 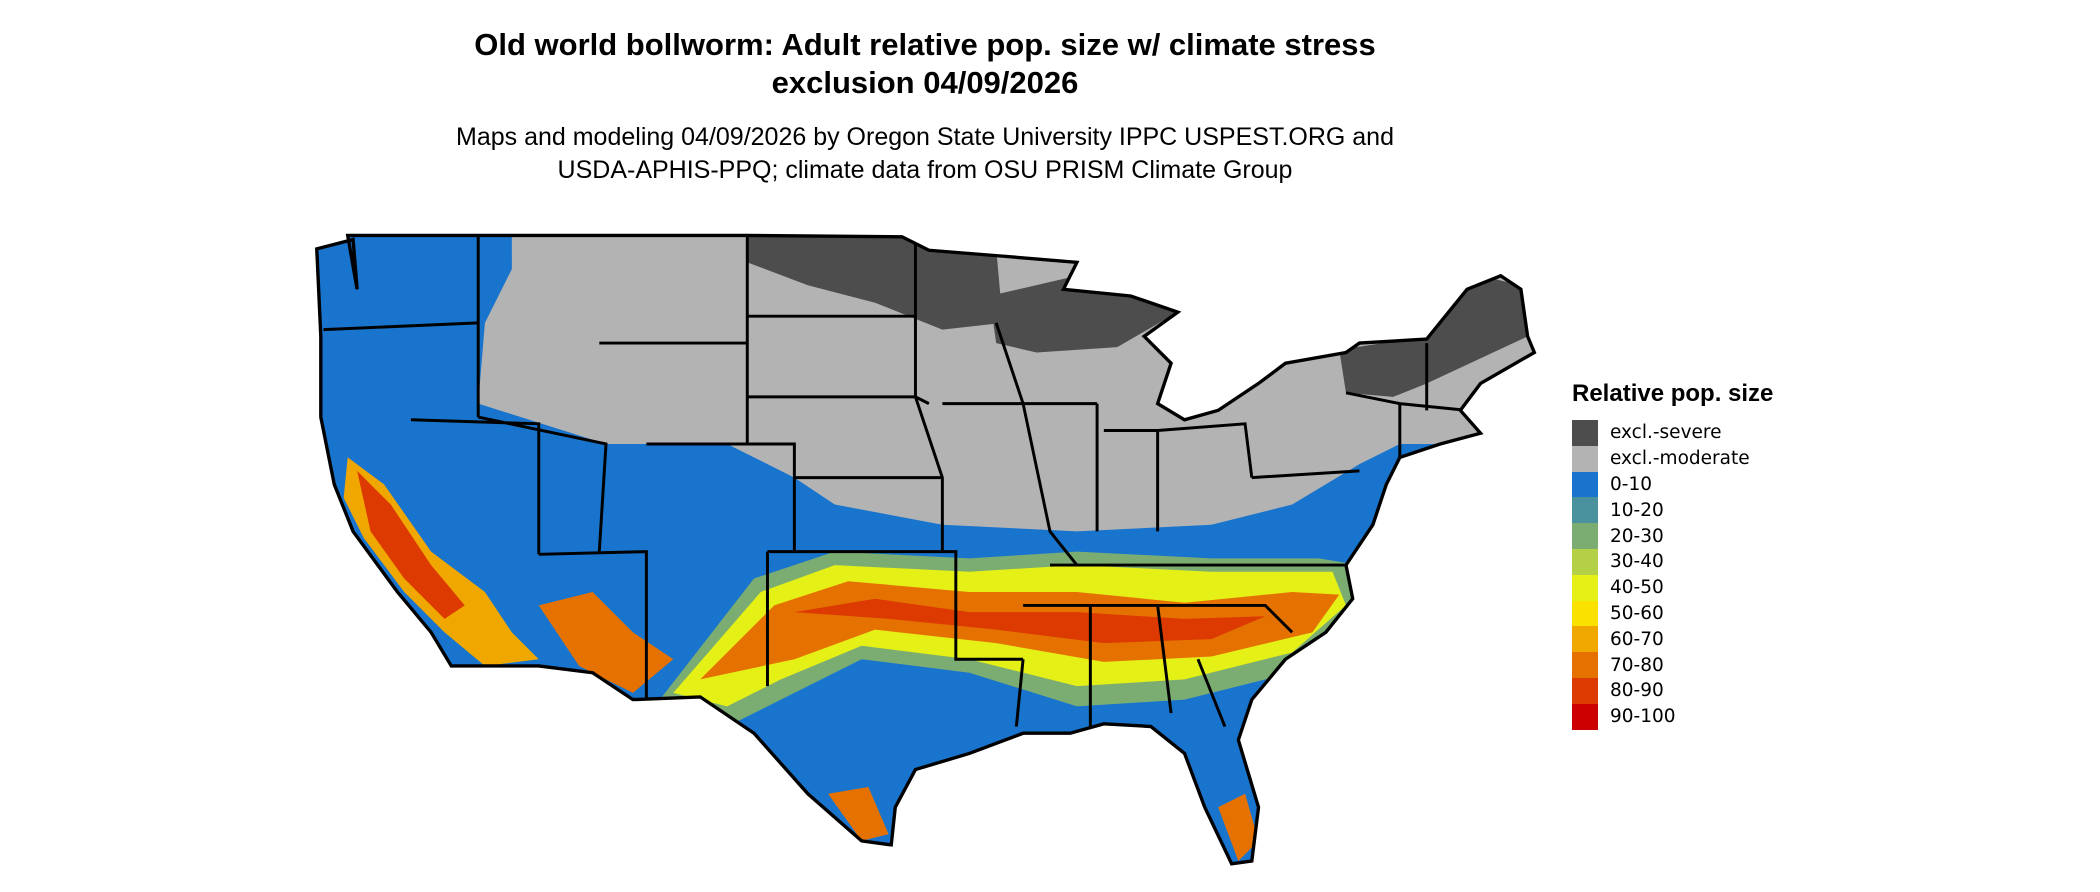 I want to click on severe-mn, so click(x=875, y=282).